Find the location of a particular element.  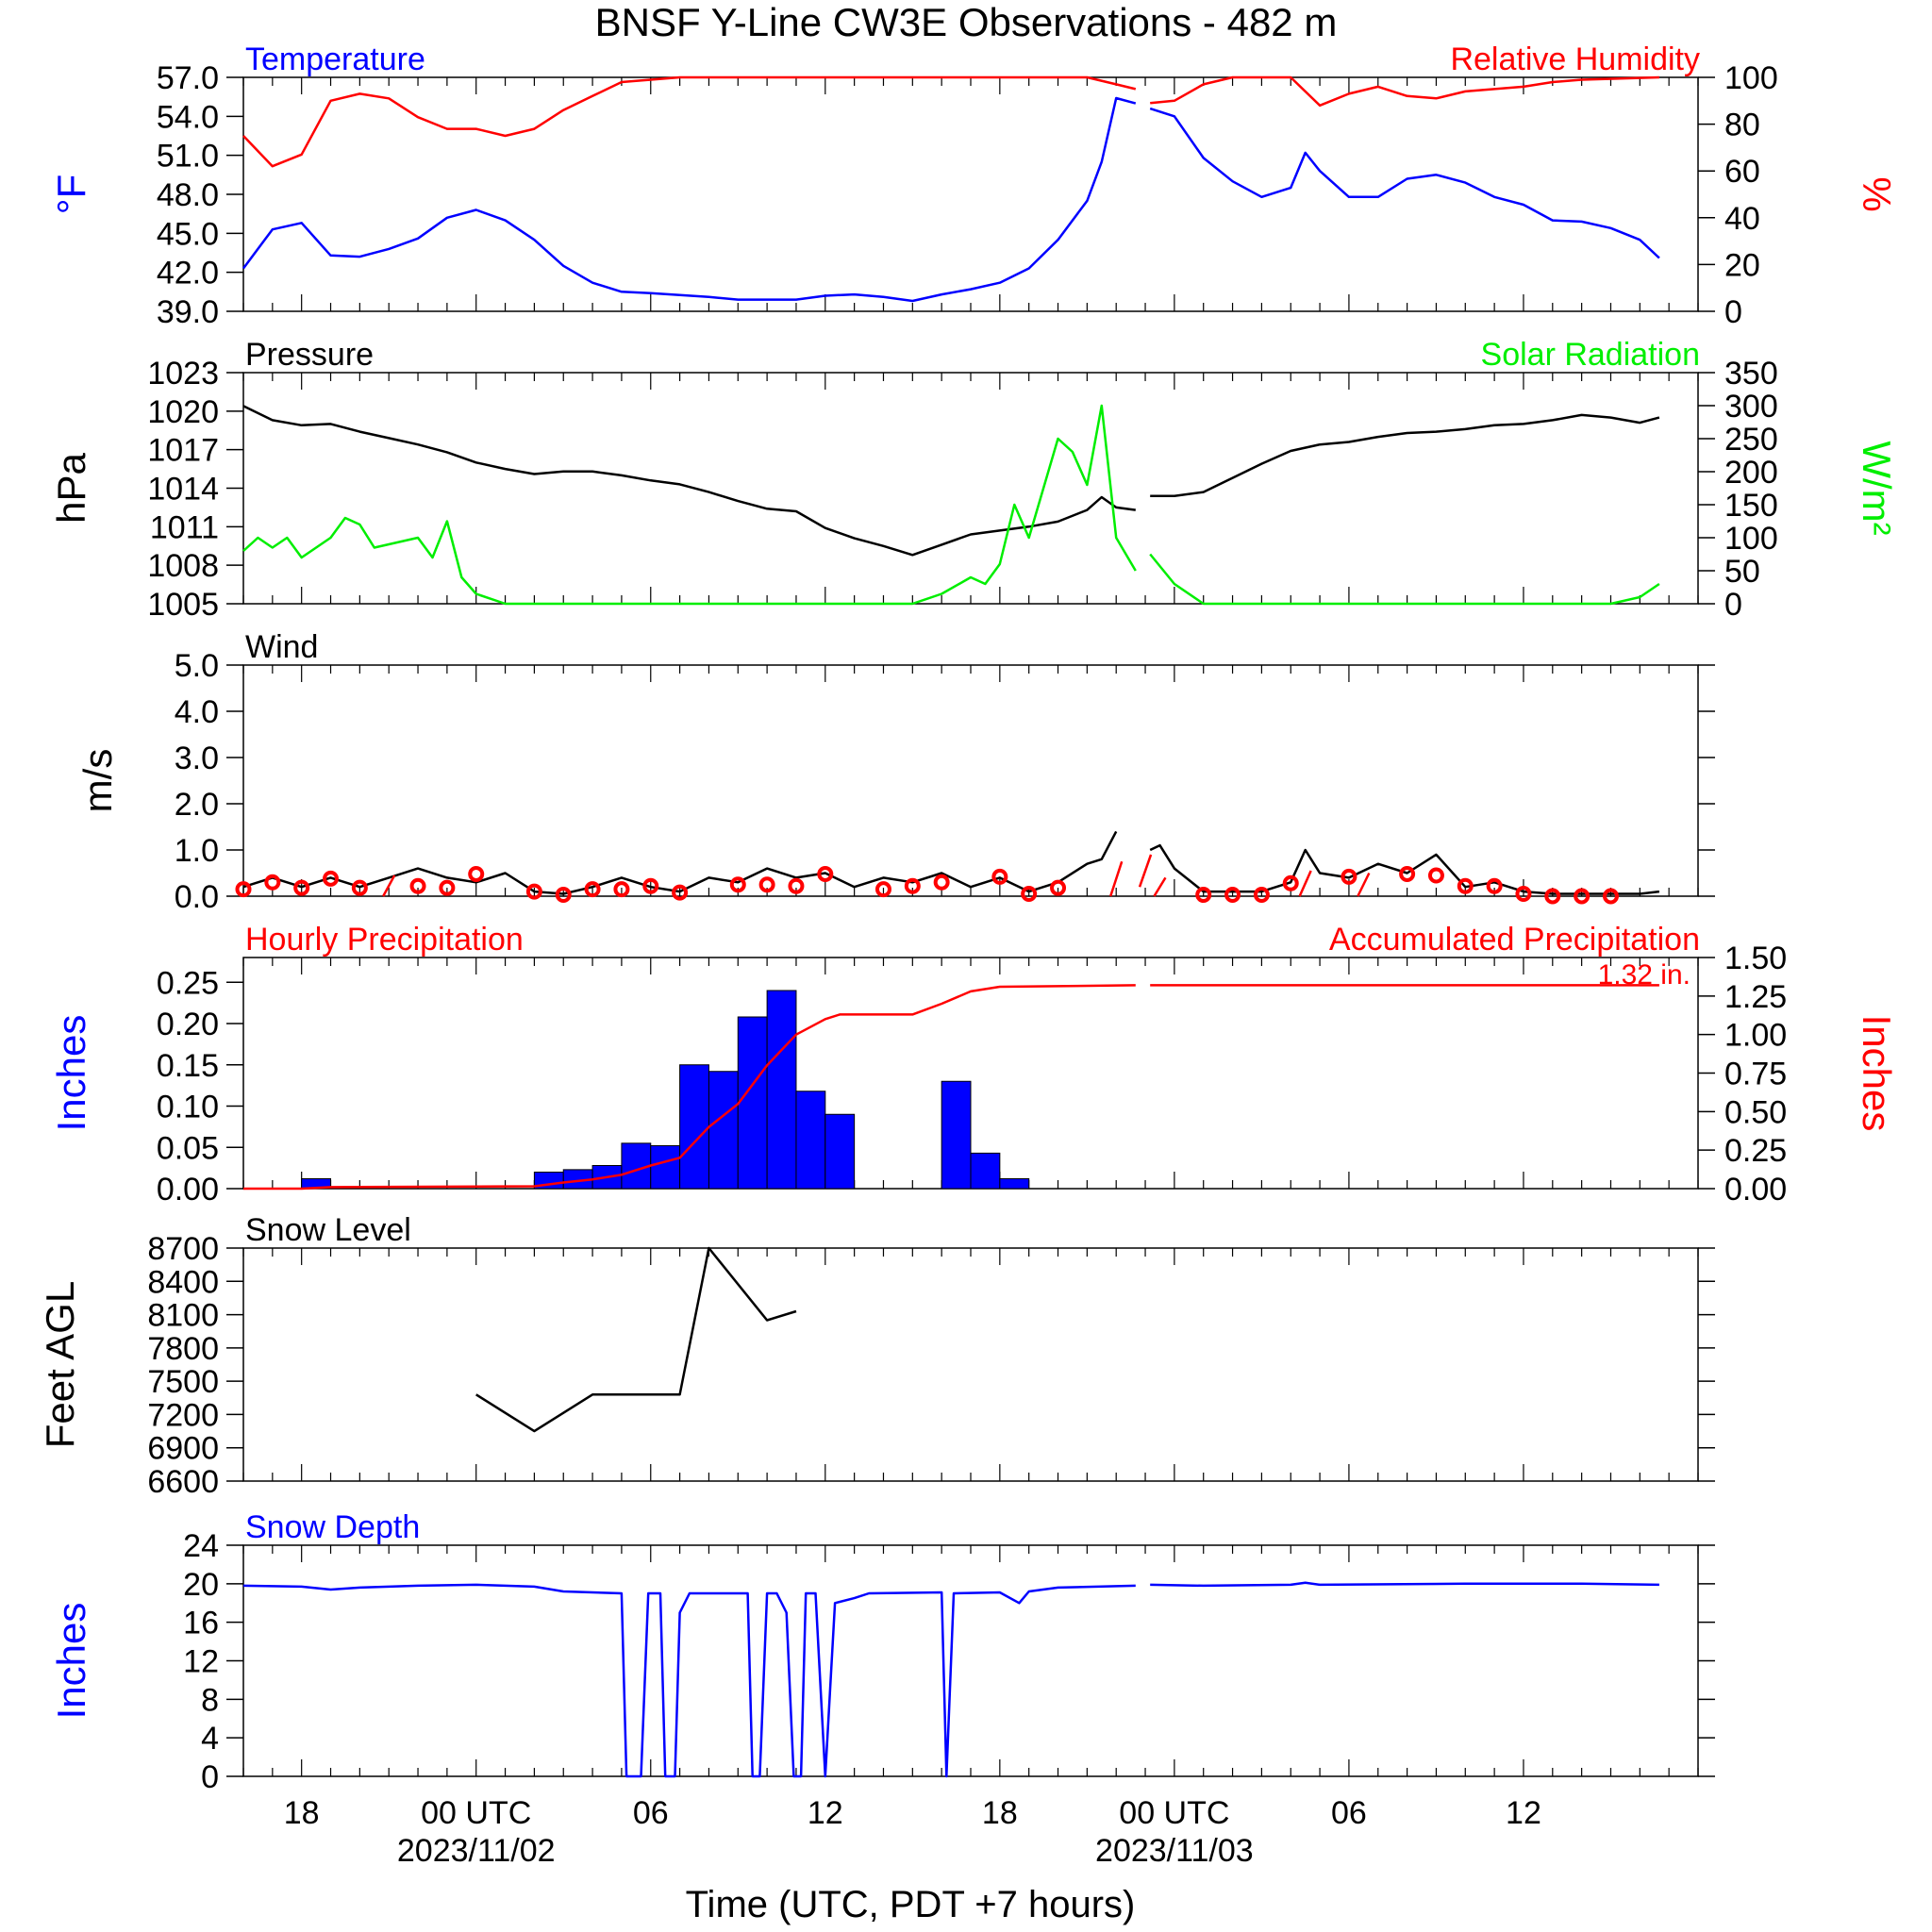

y-axis-label-right: % is located at coordinates (1877, 194).